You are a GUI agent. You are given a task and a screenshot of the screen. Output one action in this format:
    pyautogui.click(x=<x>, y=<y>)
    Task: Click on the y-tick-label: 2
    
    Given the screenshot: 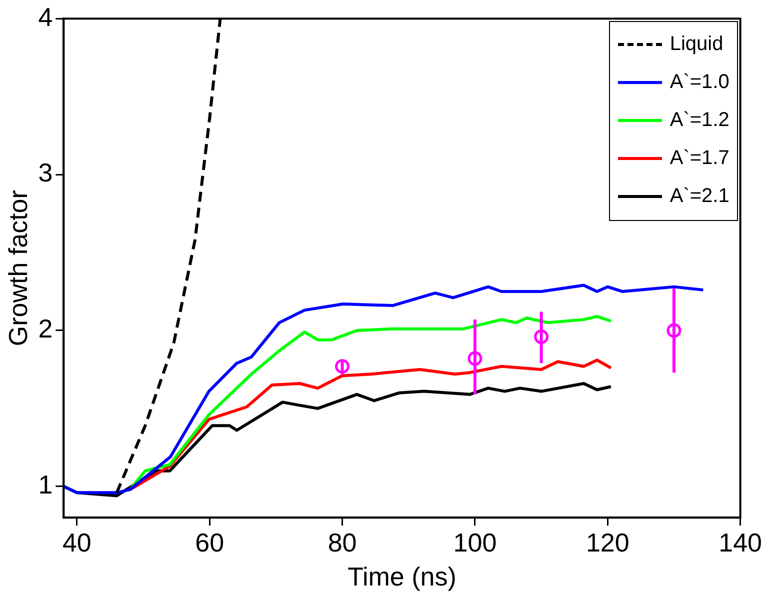 What is the action you would take?
    pyautogui.click(x=45, y=329)
    